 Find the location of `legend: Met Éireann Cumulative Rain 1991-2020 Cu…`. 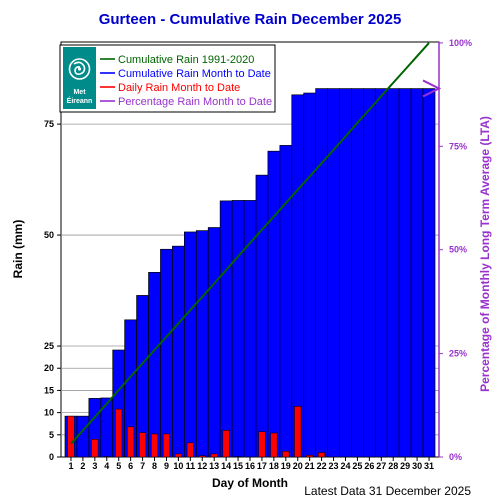

legend: Met Éireann Cumulative Rain 1991-2020 Cu… is located at coordinates (167, 78).